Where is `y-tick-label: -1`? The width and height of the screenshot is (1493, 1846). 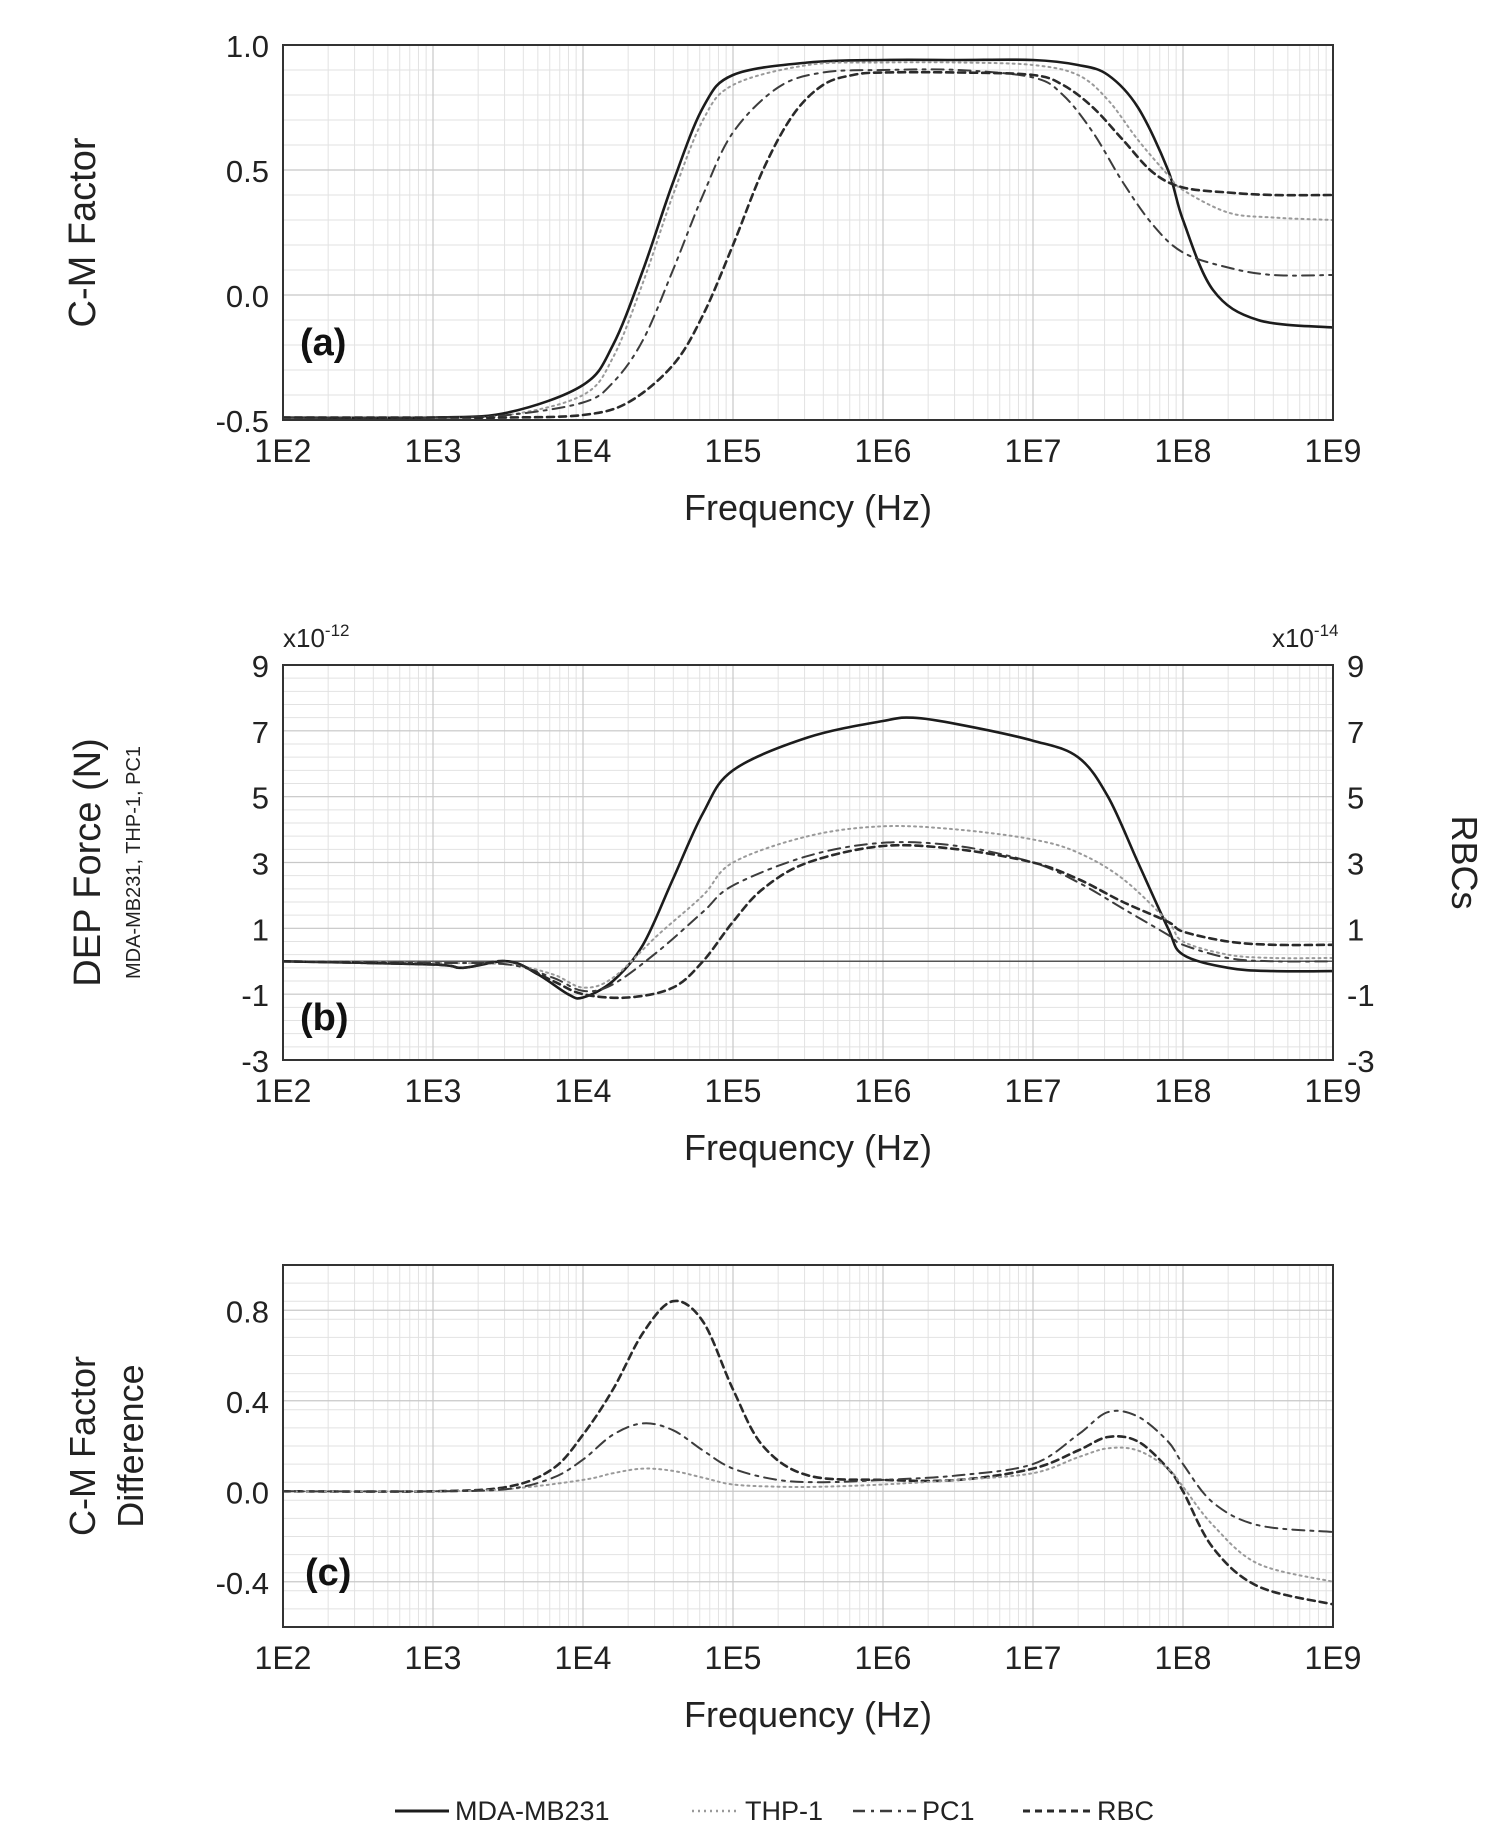
y-tick-label: -1 is located at coordinates (255, 995).